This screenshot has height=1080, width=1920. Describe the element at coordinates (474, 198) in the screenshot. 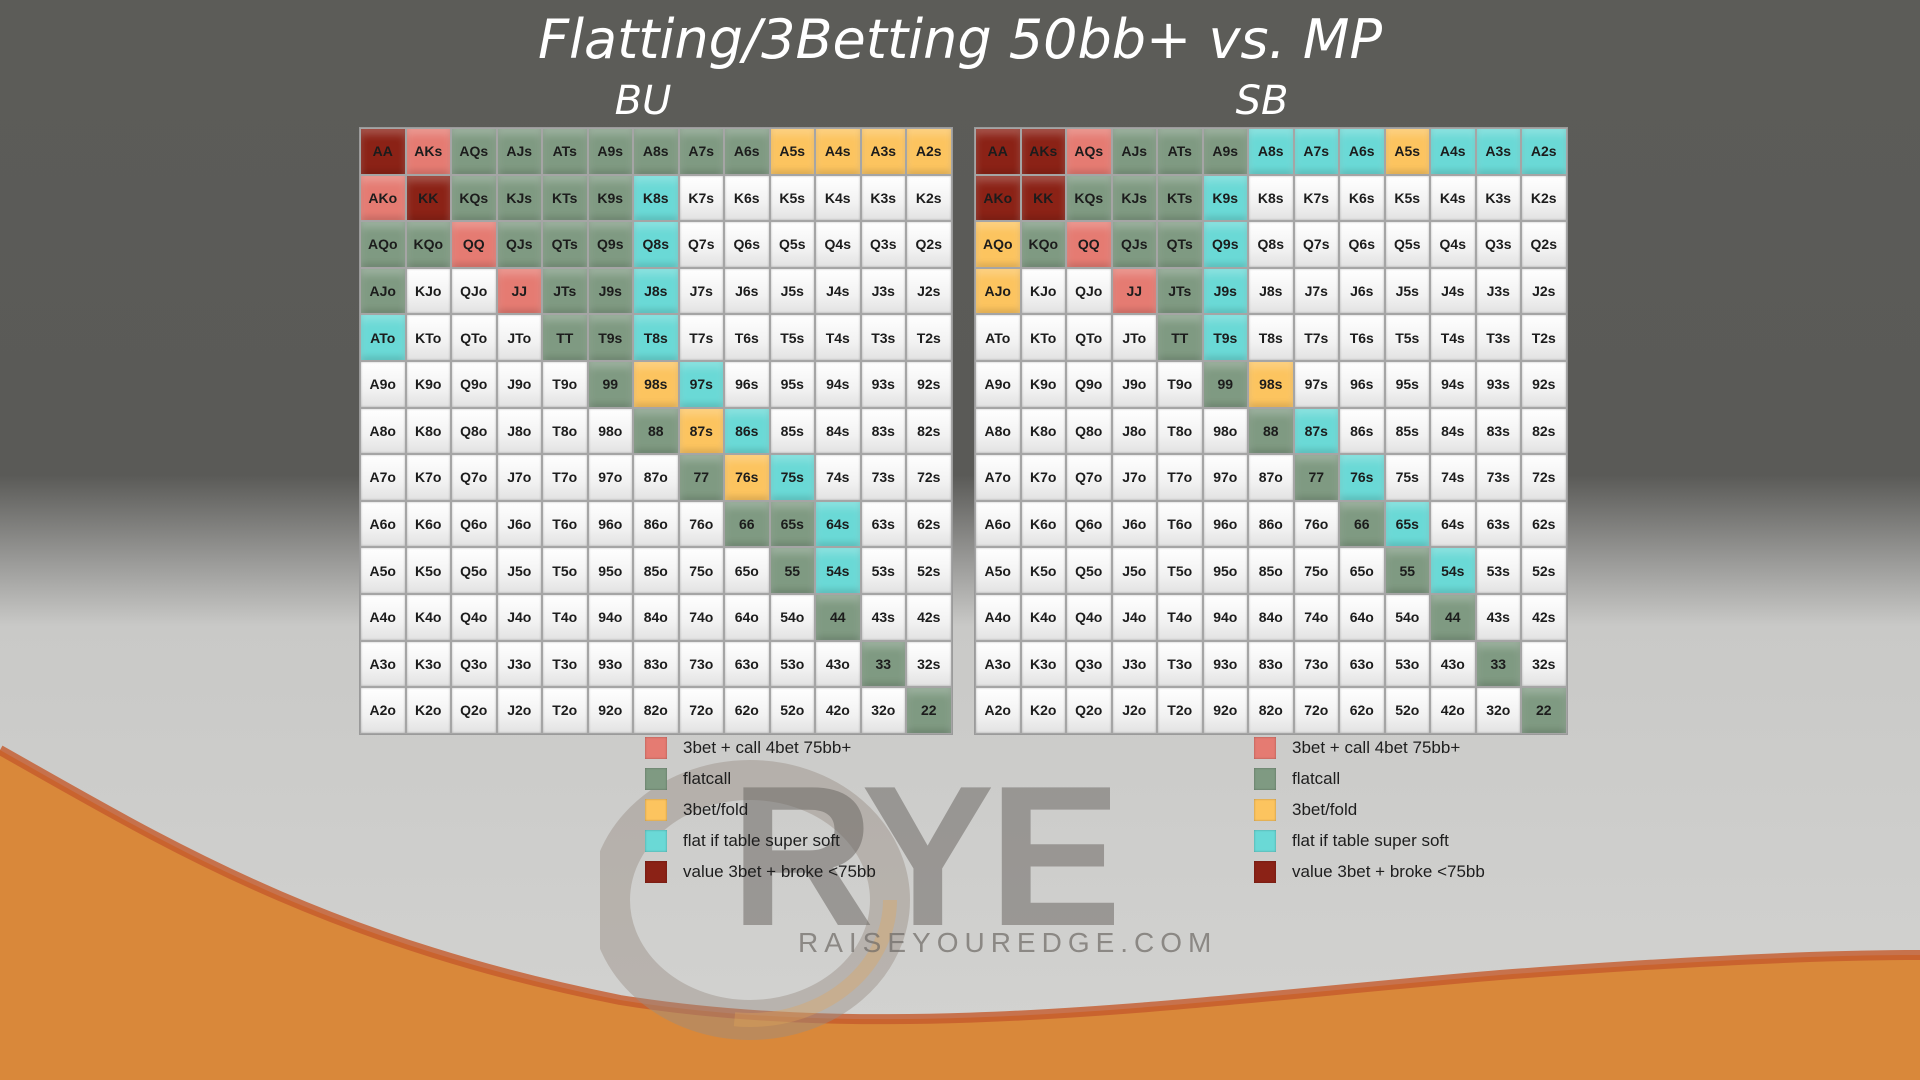

I see `hand-cell: KQs` at that location.